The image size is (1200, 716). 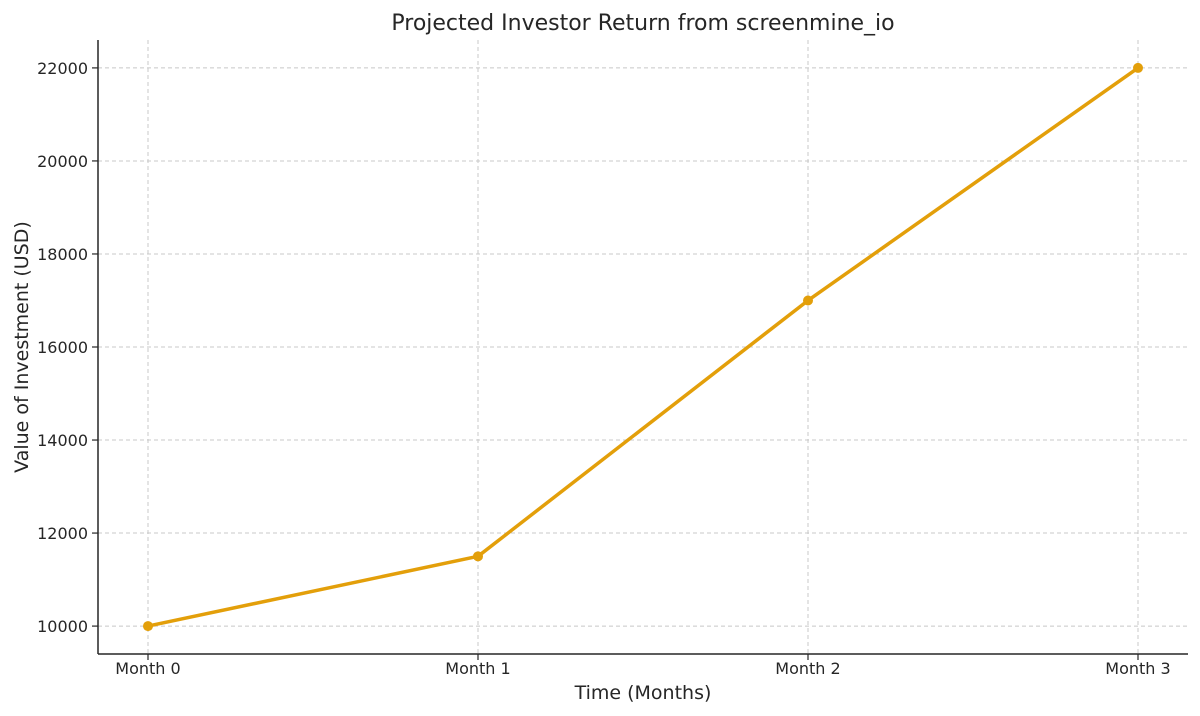 I want to click on x-tick-label-1: Month 1, so click(x=477, y=668).